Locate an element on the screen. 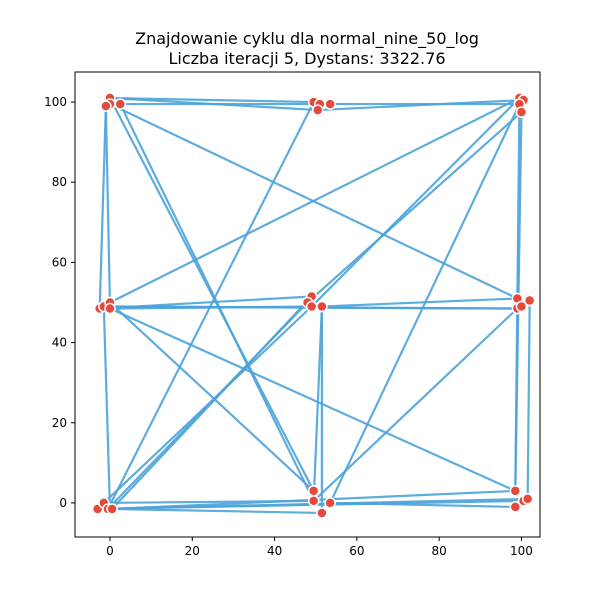 Image resolution: width=600 pixels, height=600 pixels. chart-title: Znajdowanie cyklu dla normal_nine_50_log is located at coordinates (307, 39).